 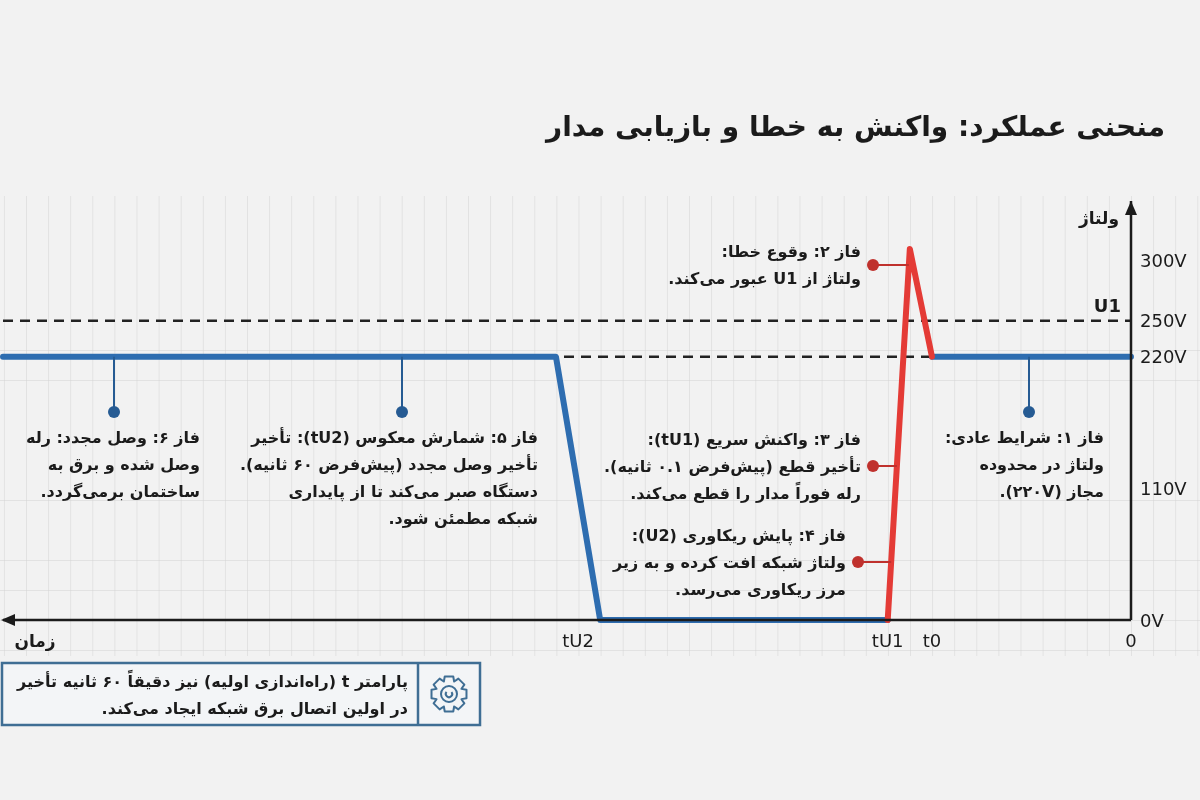 I want to click on y-tick-label: 110V, so click(x=1164, y=488).